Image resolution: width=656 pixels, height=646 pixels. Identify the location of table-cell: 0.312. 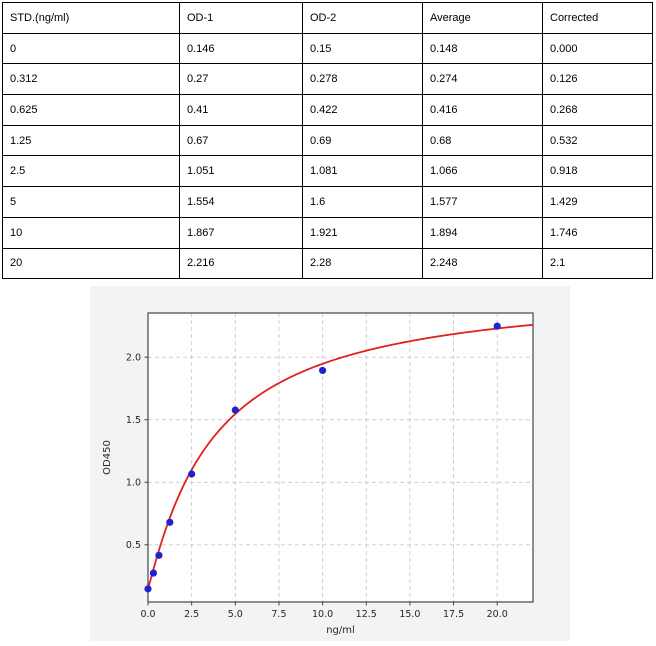
(91, 79).